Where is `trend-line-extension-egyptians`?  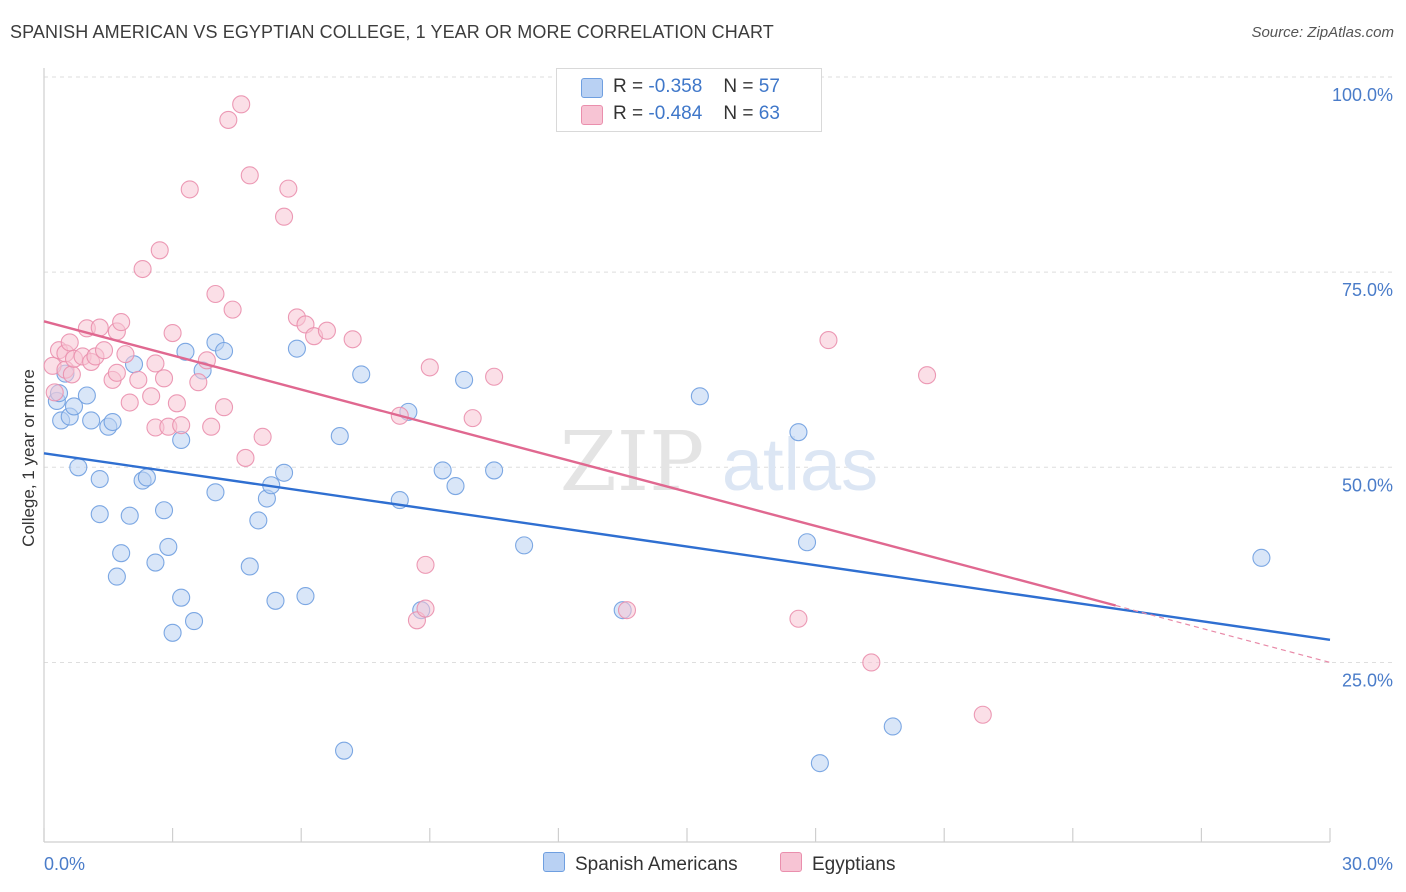 trend-line-extension-egyptians is located at coordinates (1223, 634).